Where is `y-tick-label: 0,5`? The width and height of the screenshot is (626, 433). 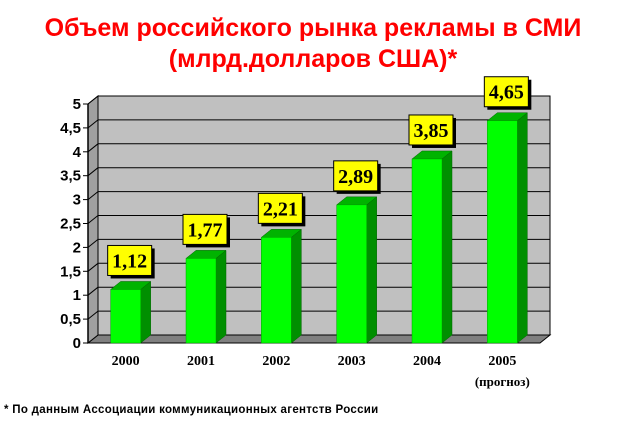
y-tick-label: 0,5 is located at coordinates (70, 319).